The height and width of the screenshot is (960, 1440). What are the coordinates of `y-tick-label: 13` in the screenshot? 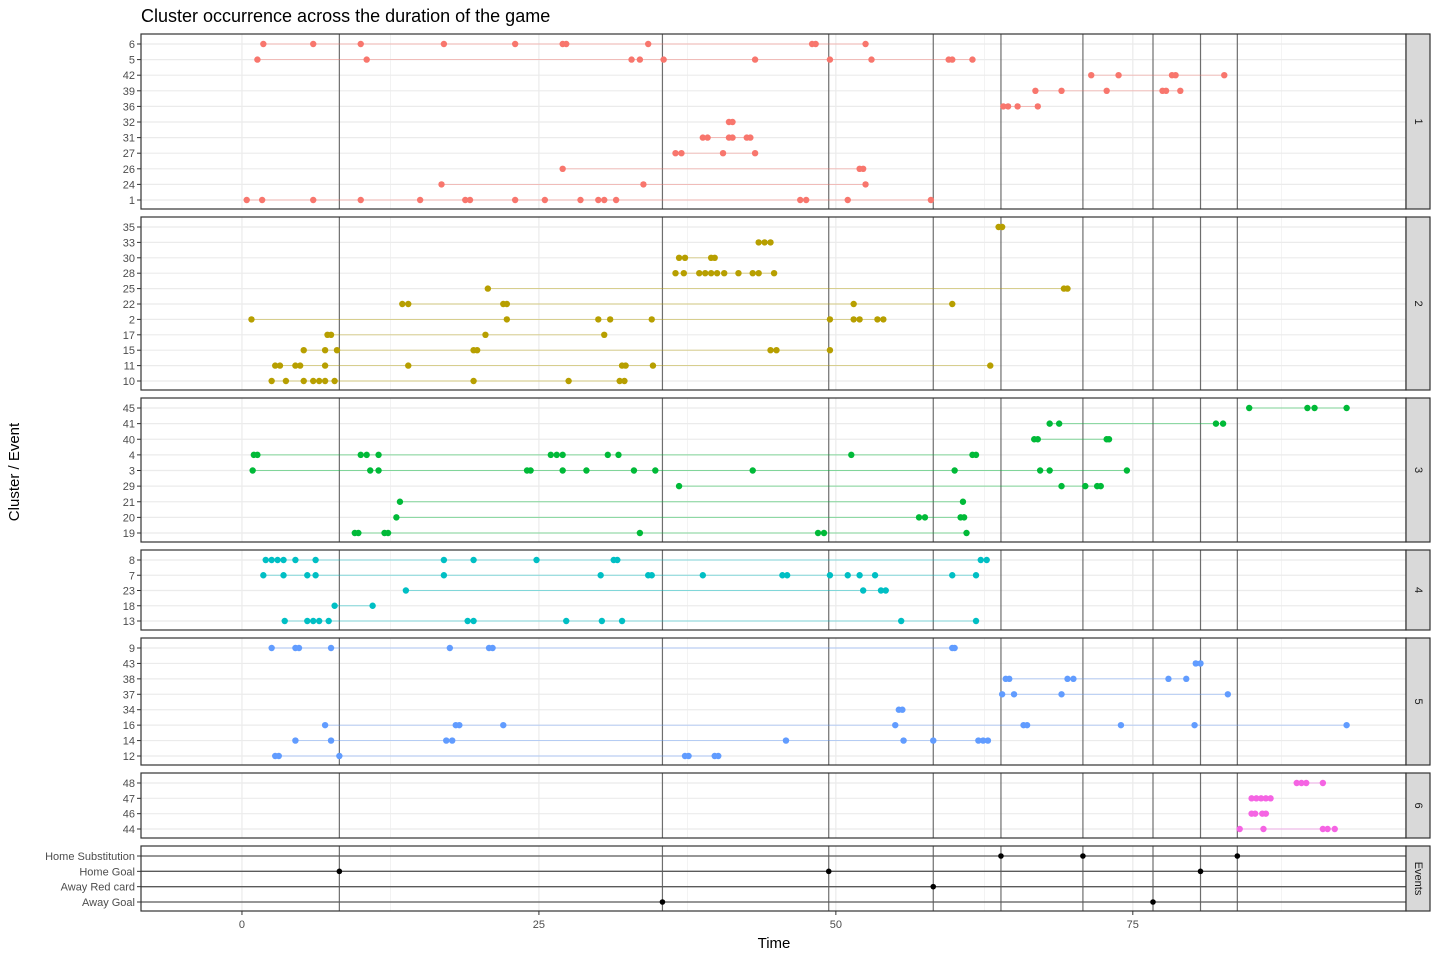 It's located at (129, 622).